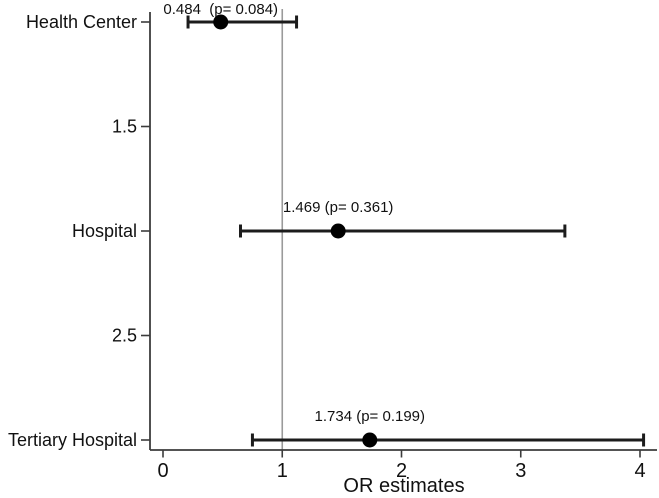 The width and height of the screenshot is (659, 498). What do you see at coordinates (282, 471) in the screenshot?
I see `x-tick-label: 1` at bounding box center [282, 471].